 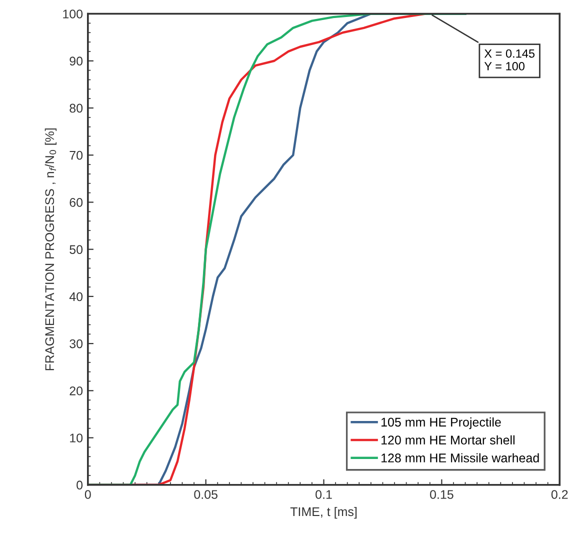 I want to click on y-tick-label: 20, so click(x=76, y=391).